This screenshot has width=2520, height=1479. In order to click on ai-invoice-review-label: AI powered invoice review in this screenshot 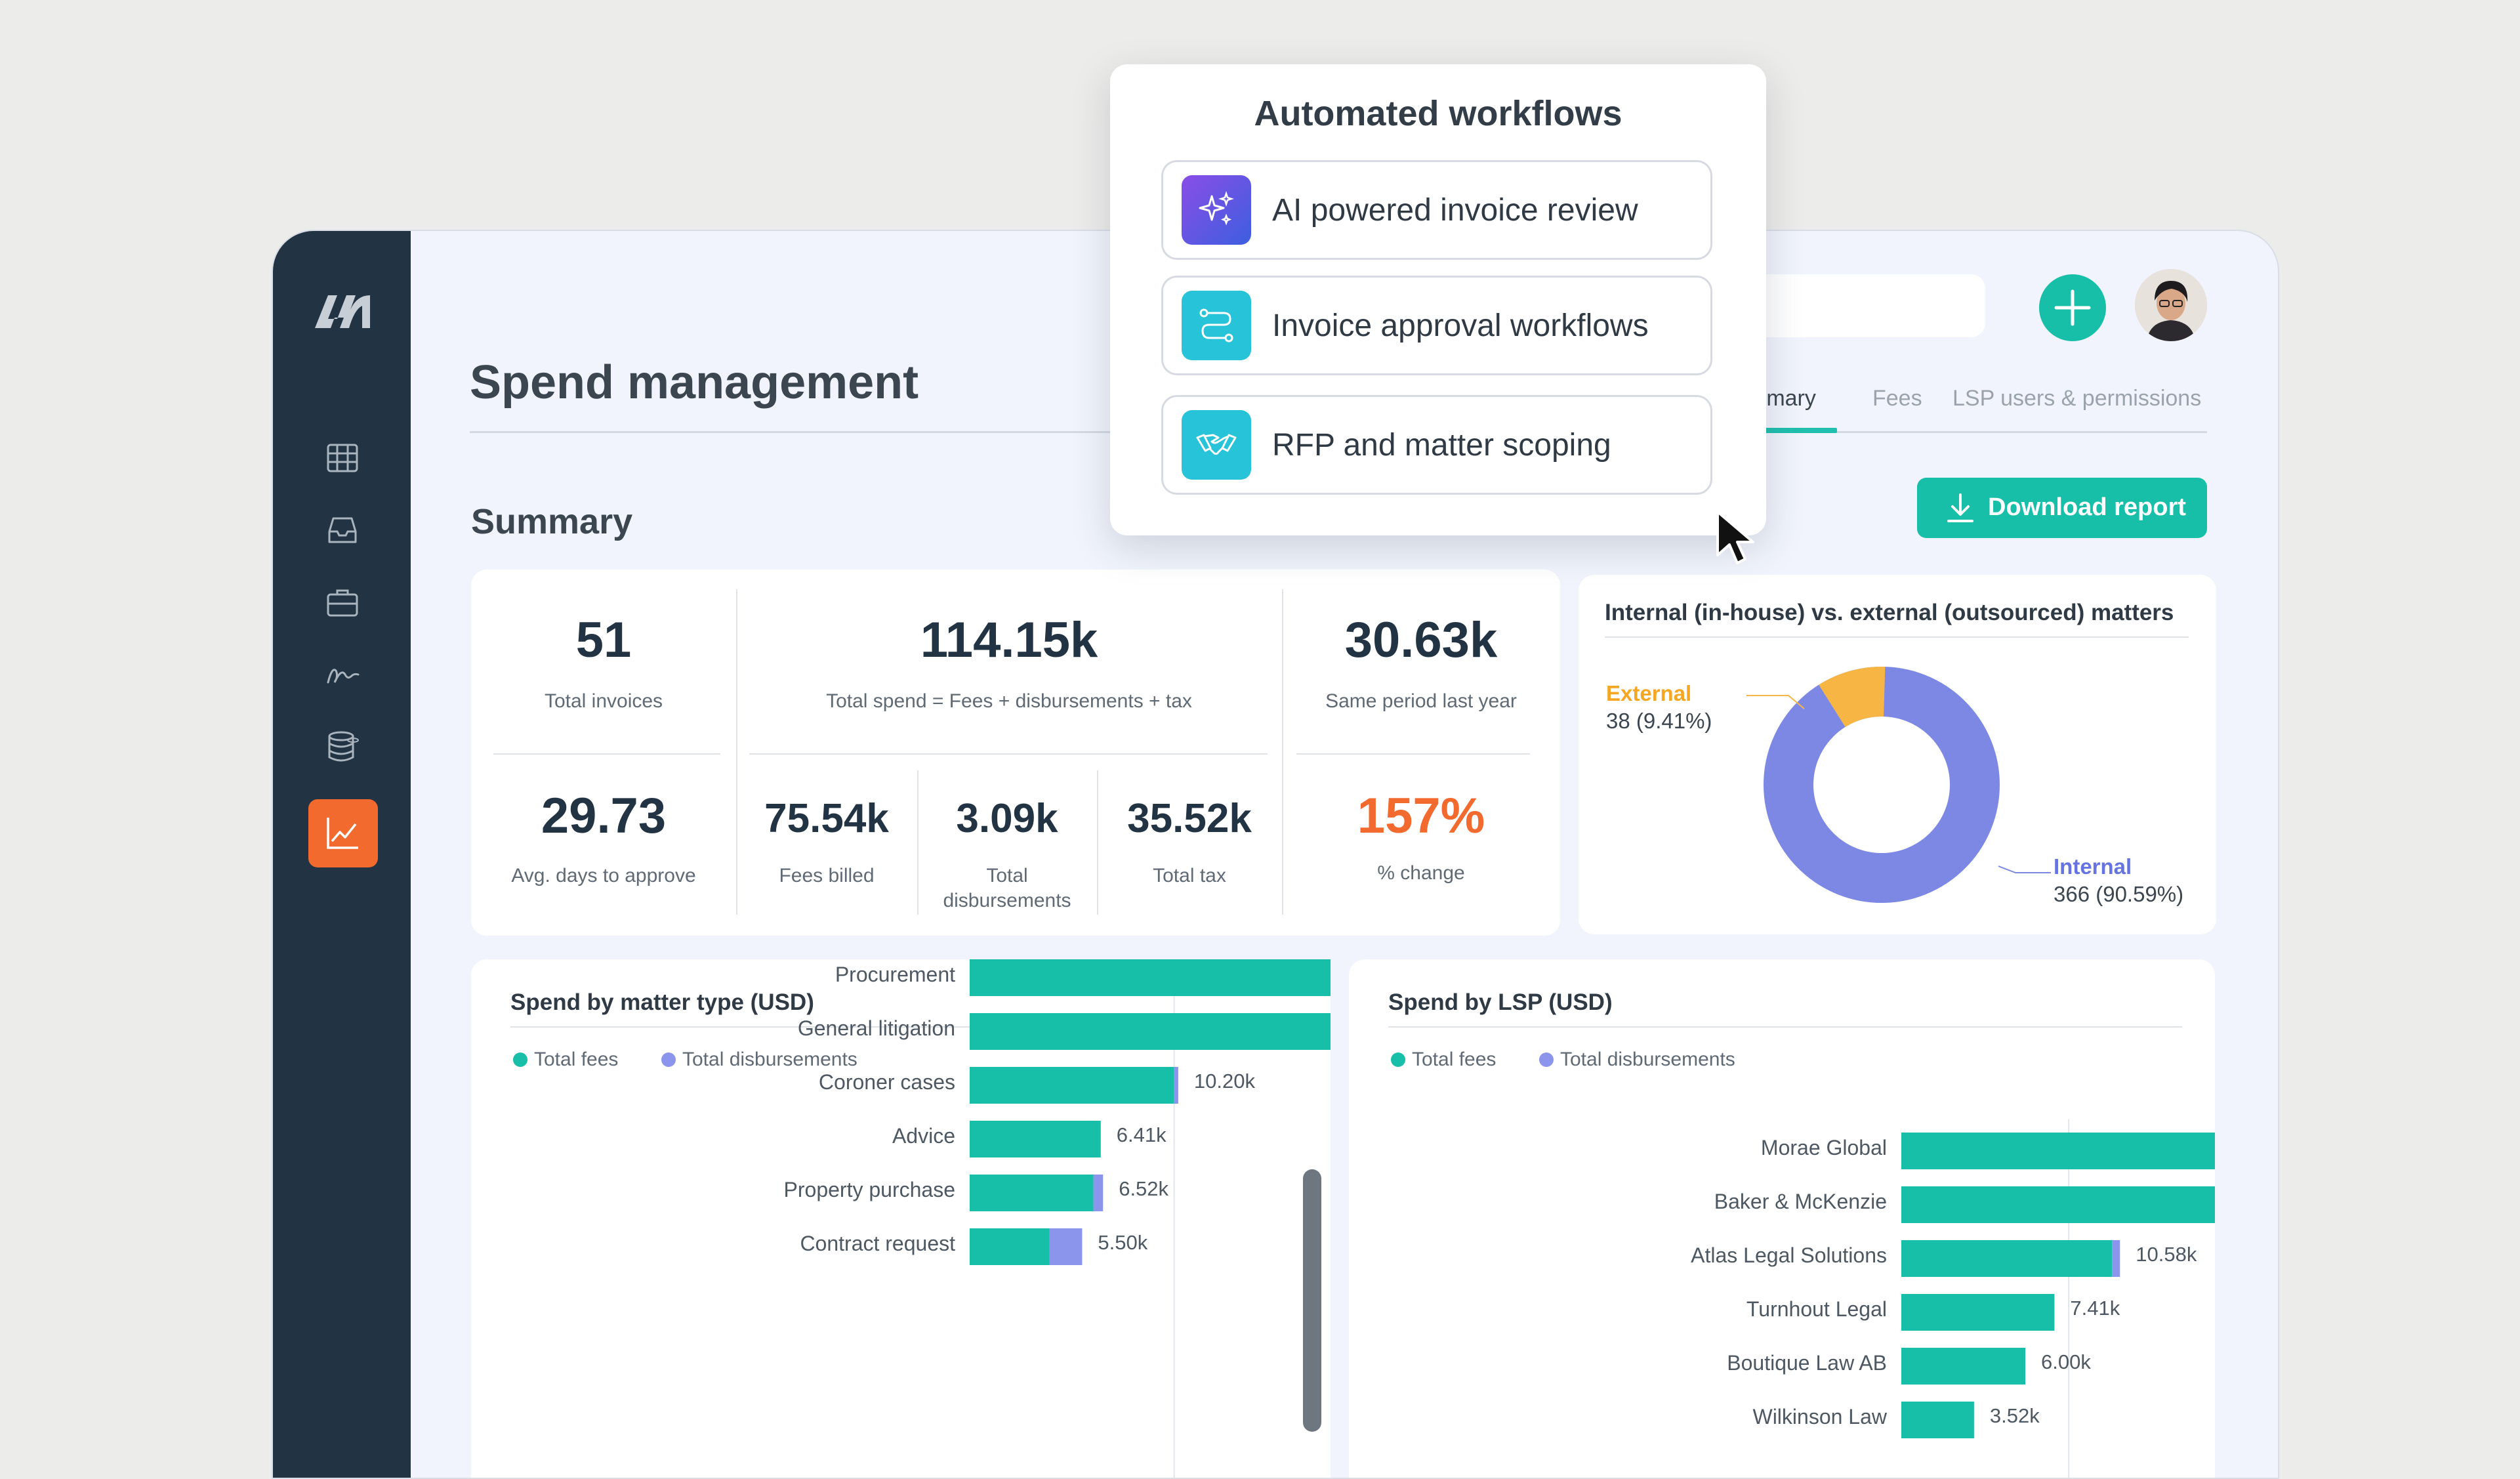, I will do `click(1455, 210)`.